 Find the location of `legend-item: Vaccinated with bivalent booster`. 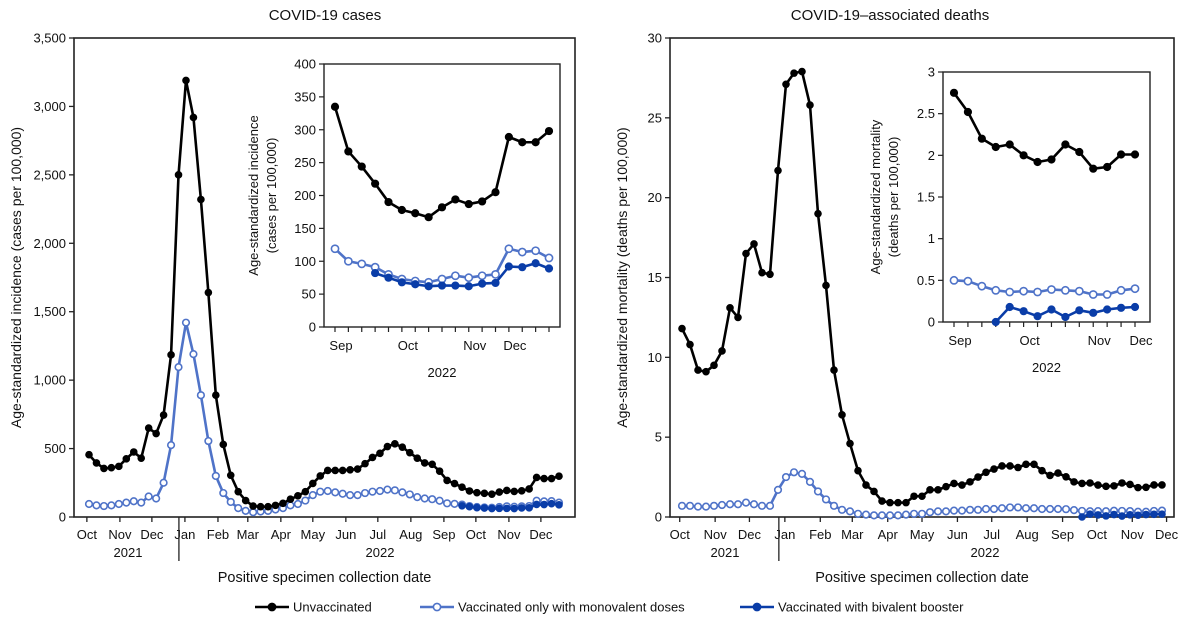

legend-item: Vaccinated with bivalent booster is located at coordinates (852, 607).